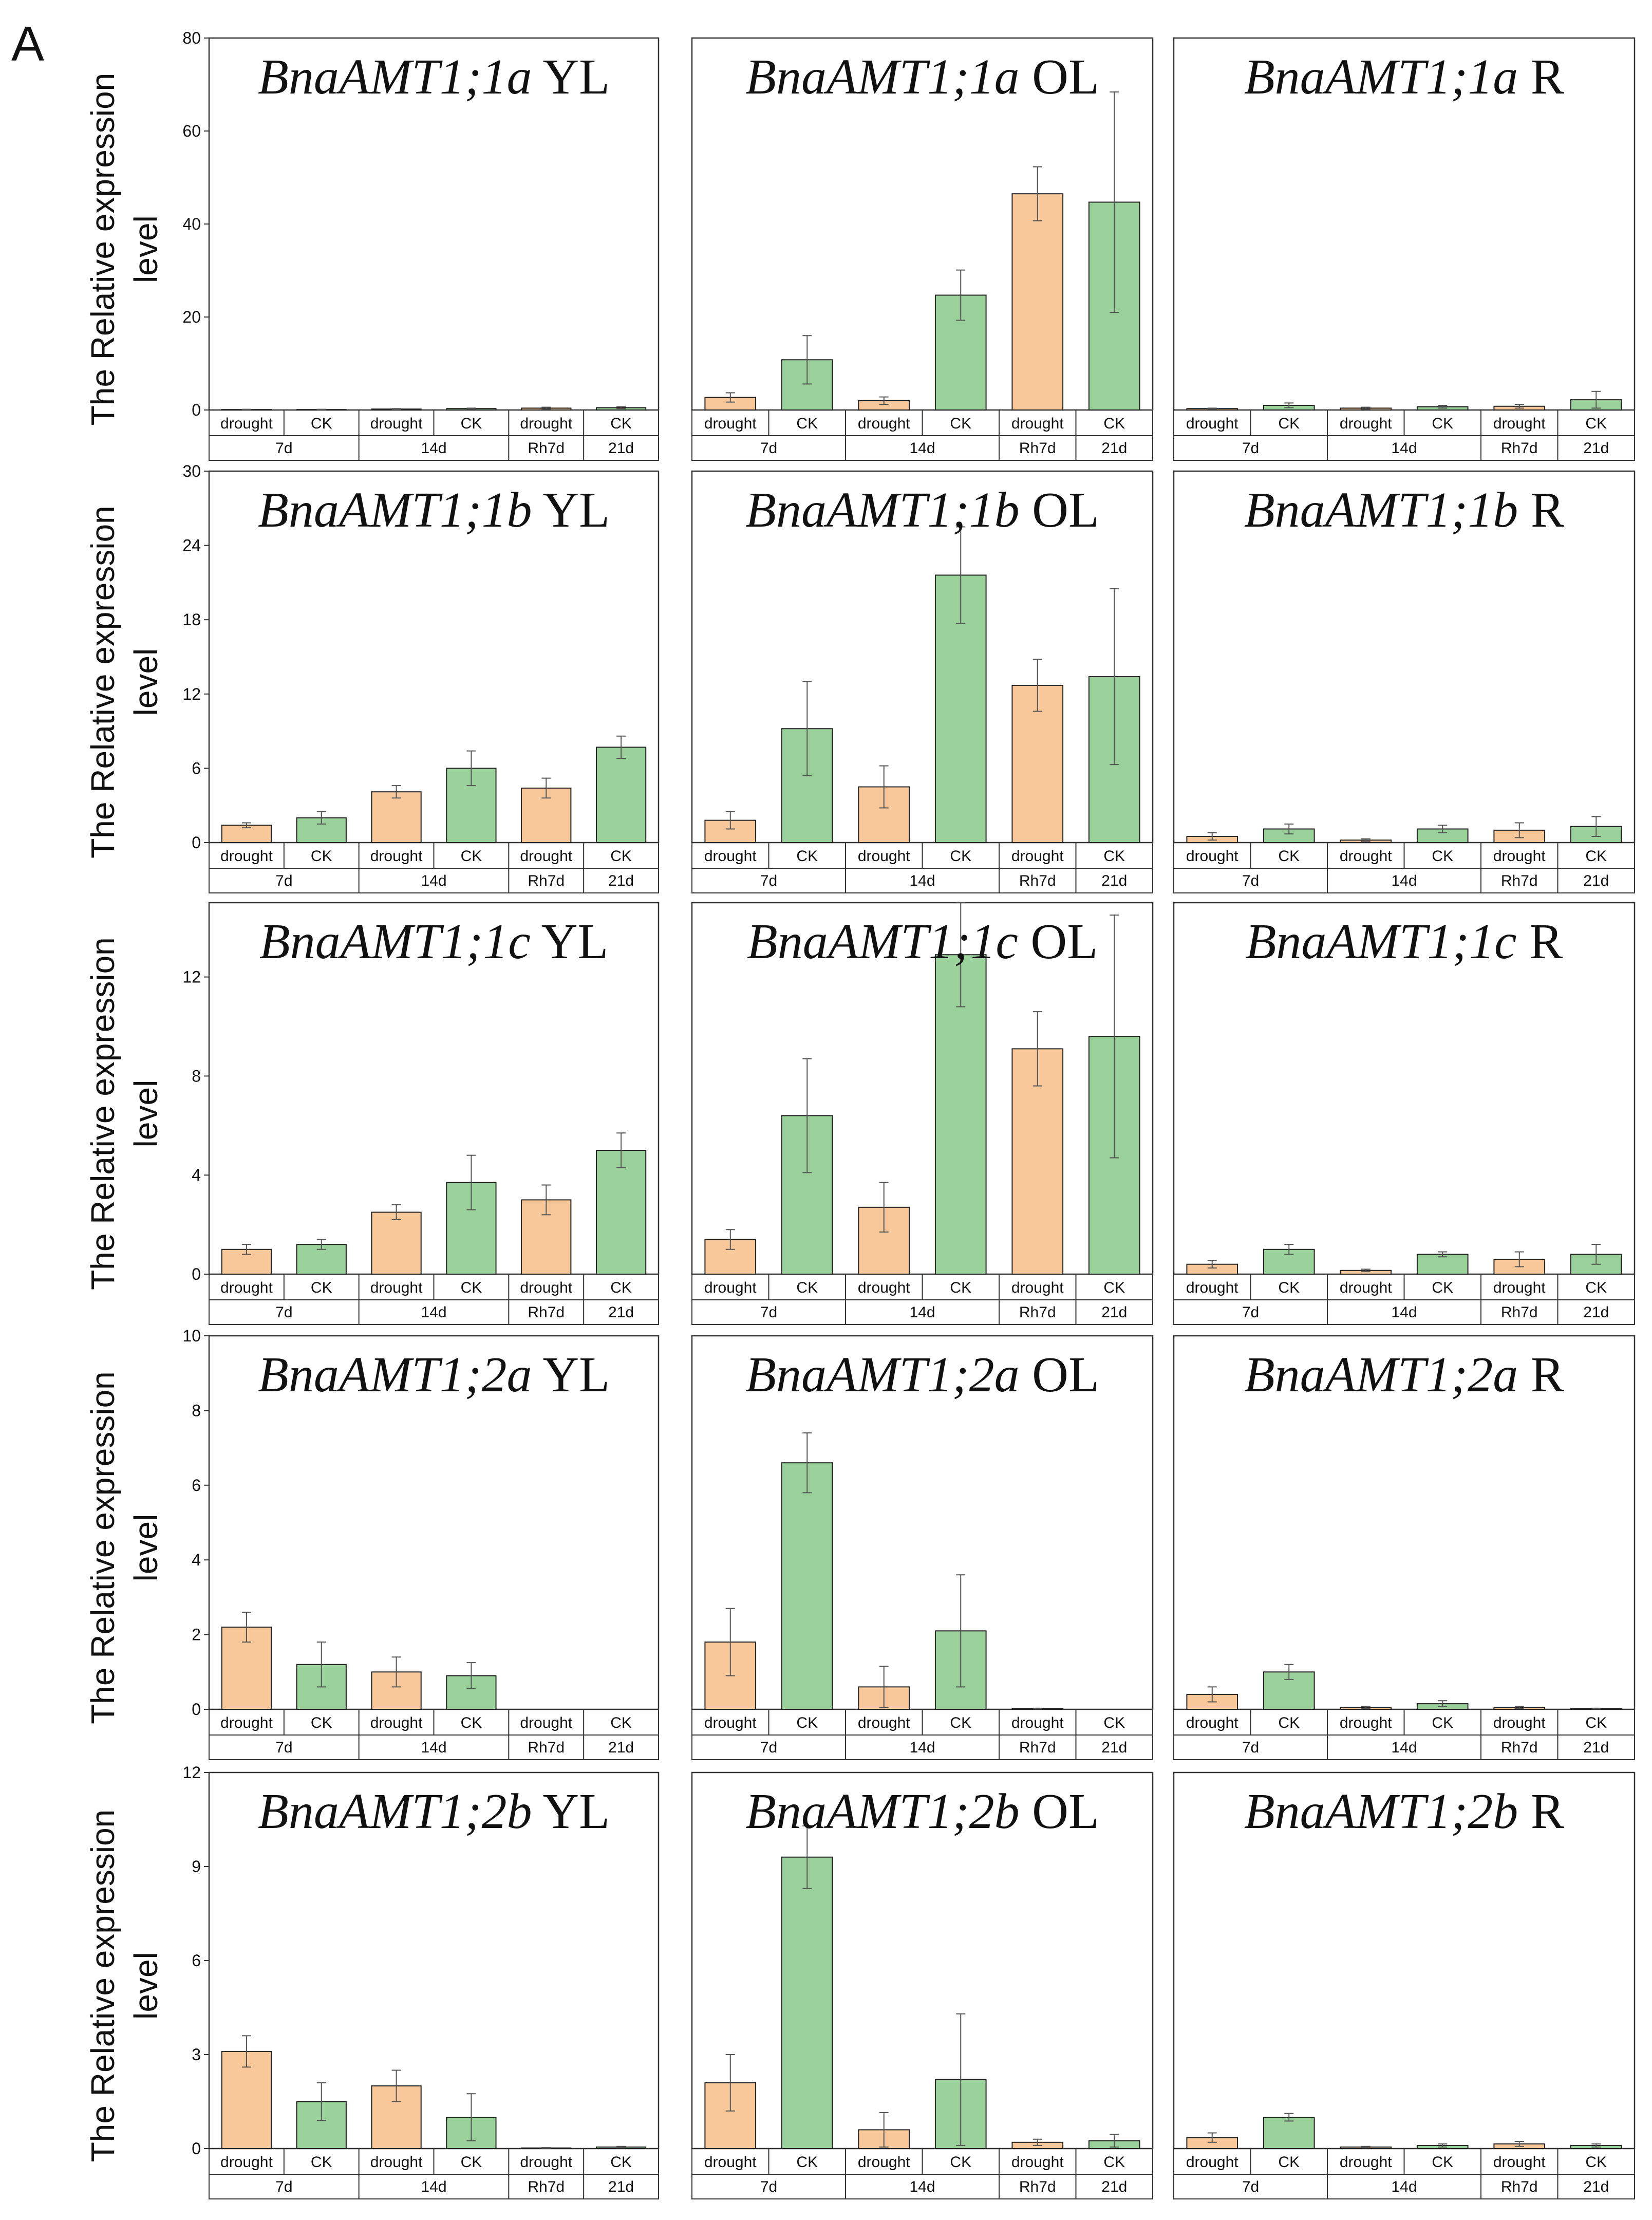 The height and width of the screenshot is (2220, 1652). Describe the element at coordinates (103, 1547) in the screenshot. I see `y-axis-label: The Relative expression` at that location.